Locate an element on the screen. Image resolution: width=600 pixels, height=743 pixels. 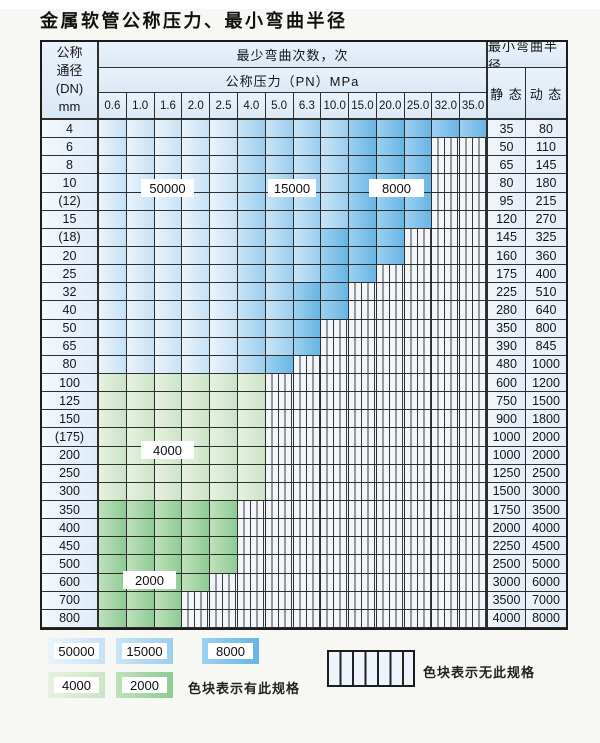
cycle-cell-dn6-p2.5-50000 is located at coordinates (224, 147).